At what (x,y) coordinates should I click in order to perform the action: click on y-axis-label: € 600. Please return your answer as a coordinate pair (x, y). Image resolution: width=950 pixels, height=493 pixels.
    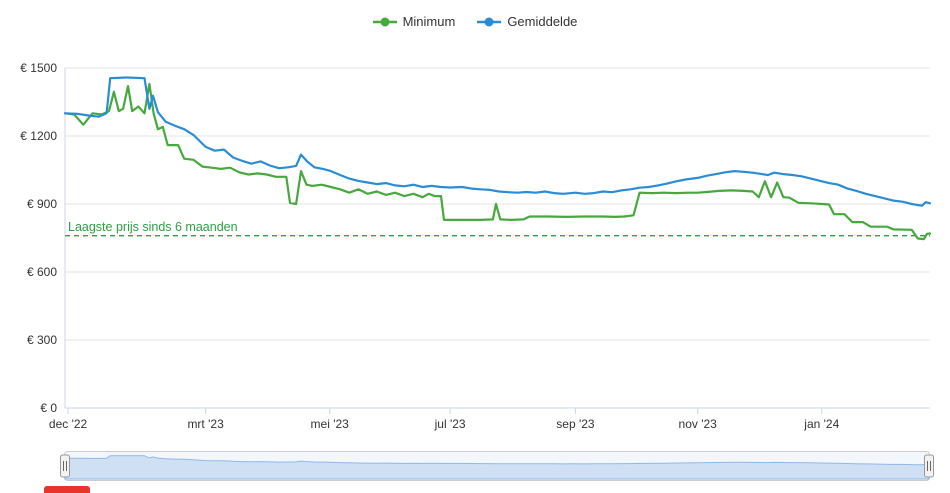
    Looking at the image, I should click on (42, 272).